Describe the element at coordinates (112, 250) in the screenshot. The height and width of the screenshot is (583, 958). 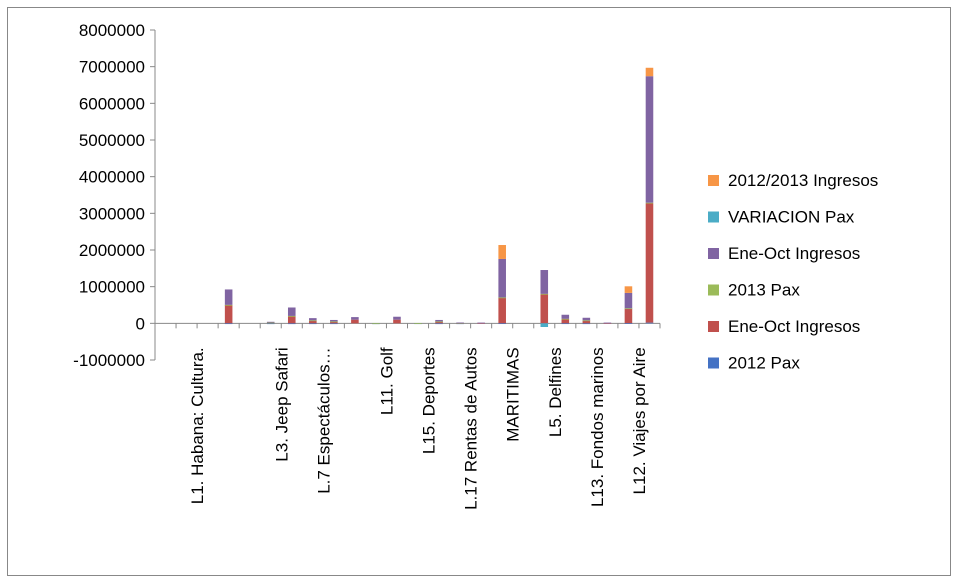
I see `y-tick-label: 2000000` at that location.